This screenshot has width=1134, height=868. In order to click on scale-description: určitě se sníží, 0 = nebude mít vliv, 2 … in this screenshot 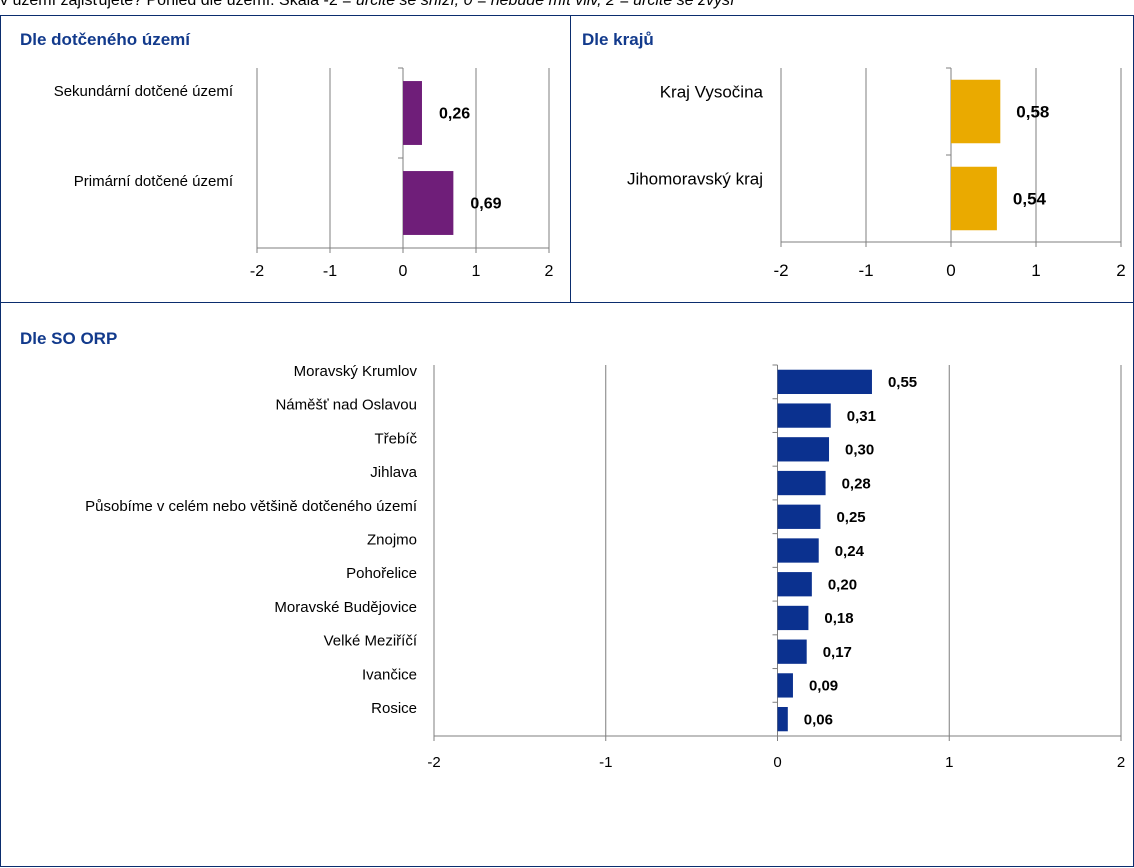, I will do `click(545, 4)`.